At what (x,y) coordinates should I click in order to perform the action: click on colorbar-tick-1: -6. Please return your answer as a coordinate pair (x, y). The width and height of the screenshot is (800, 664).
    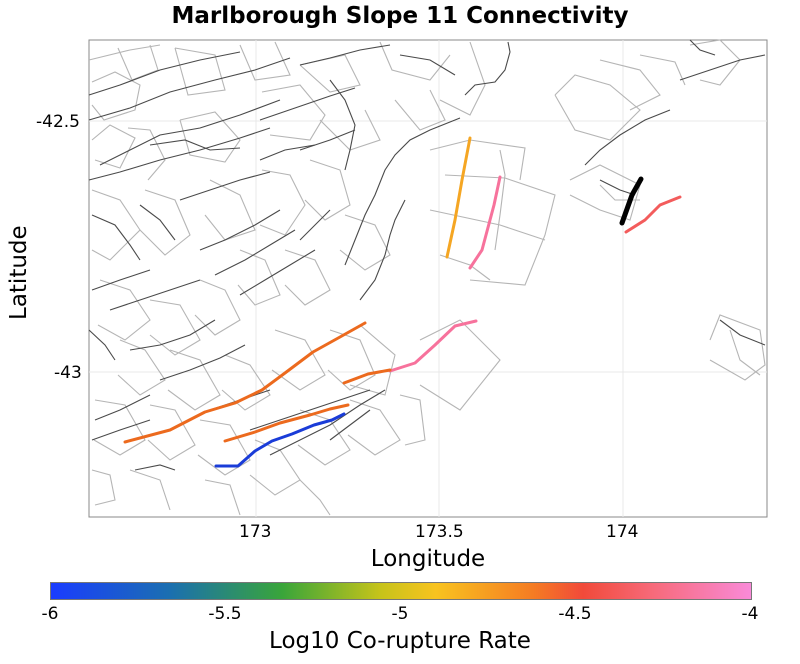
    Looking at the image, I should click on (50, 614).